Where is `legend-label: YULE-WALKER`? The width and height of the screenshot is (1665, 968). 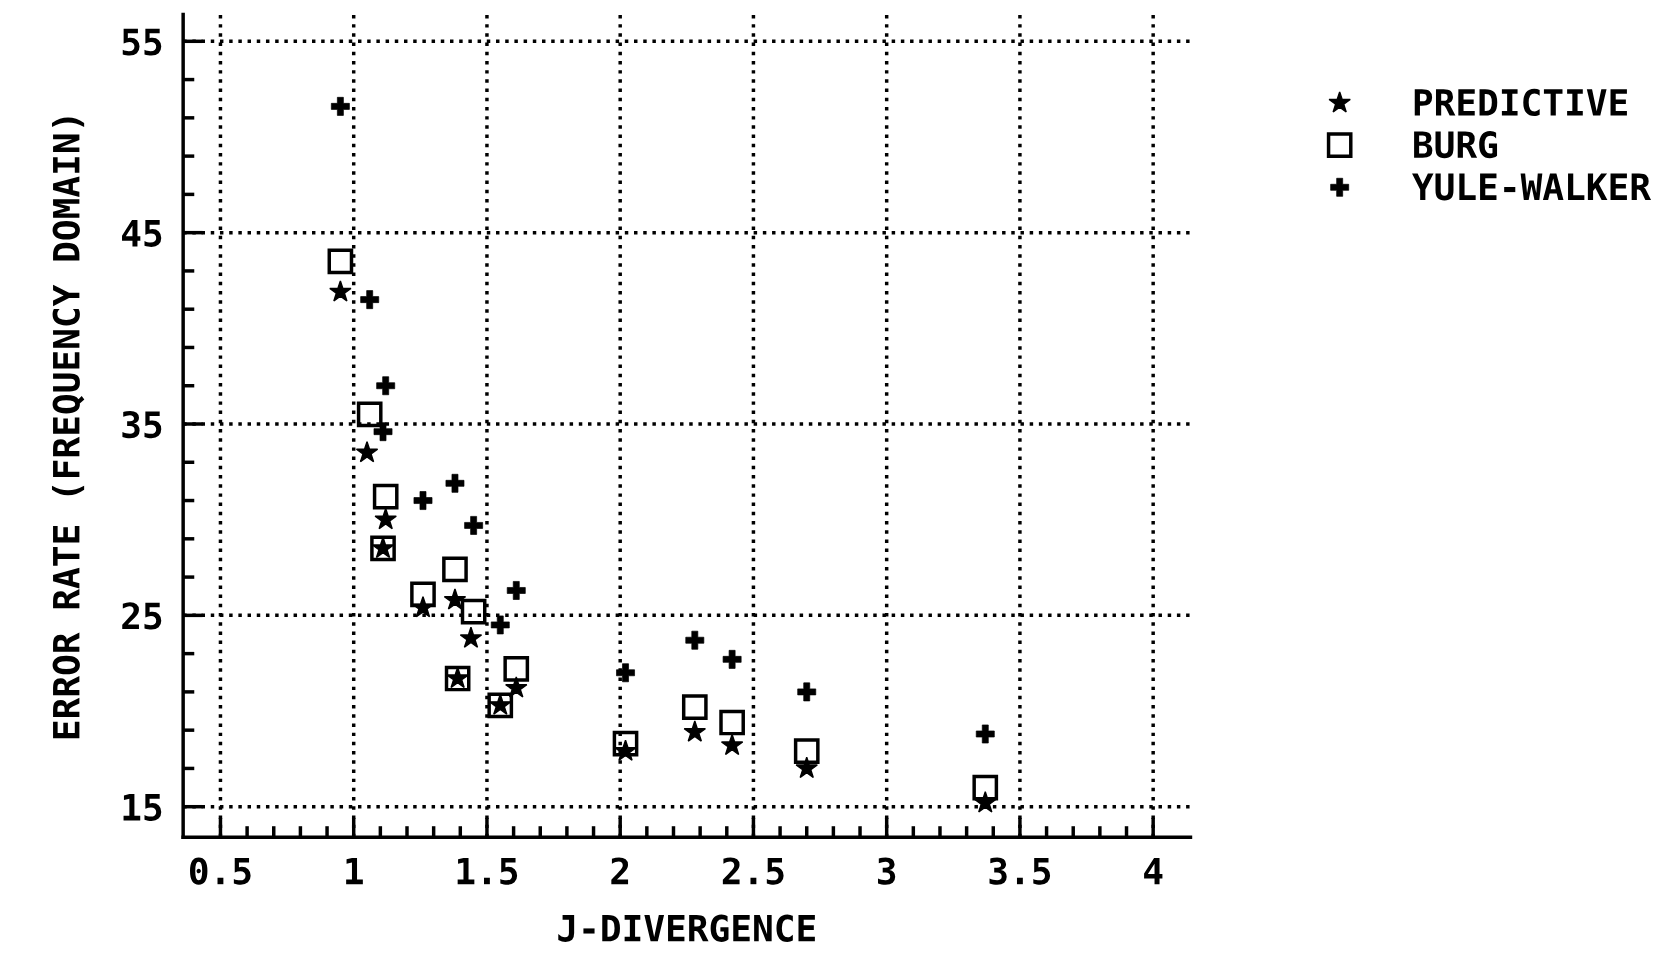 legend-label: YULE-WALKER is located at coordinates (1532, 187).